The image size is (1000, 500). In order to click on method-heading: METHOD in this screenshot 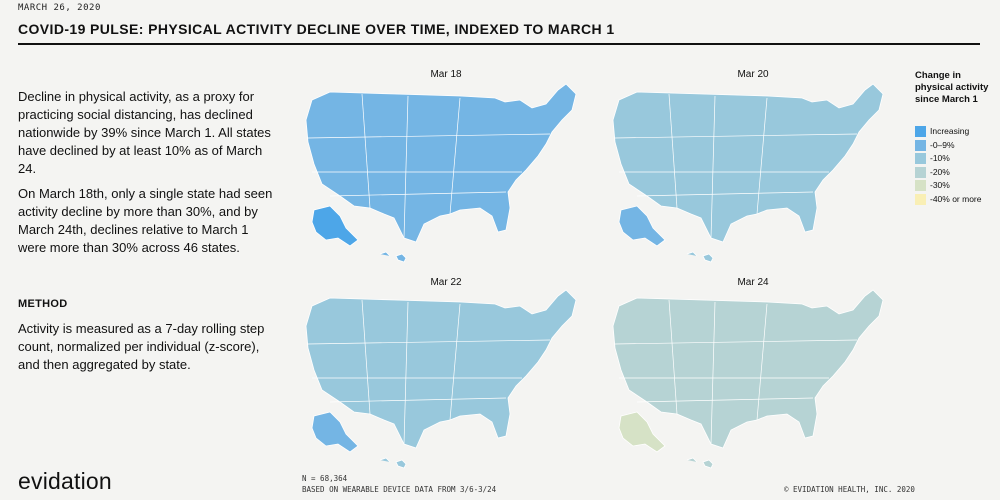, I will do `click(43, 304)`.